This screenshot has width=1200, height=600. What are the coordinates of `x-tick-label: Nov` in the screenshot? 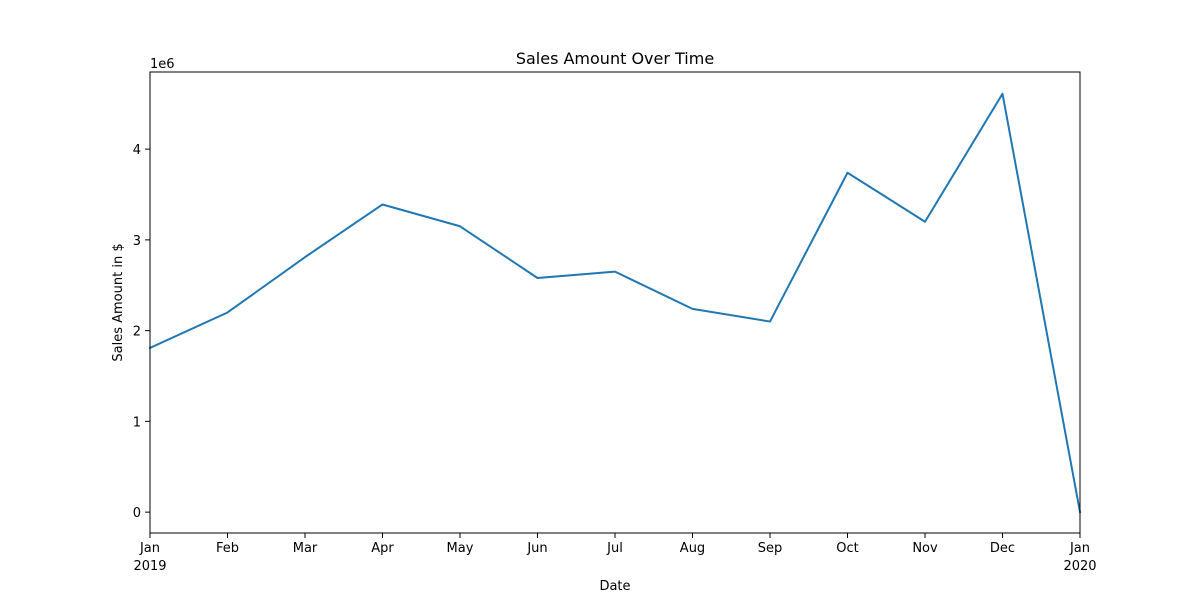 It's located at (925, 548).